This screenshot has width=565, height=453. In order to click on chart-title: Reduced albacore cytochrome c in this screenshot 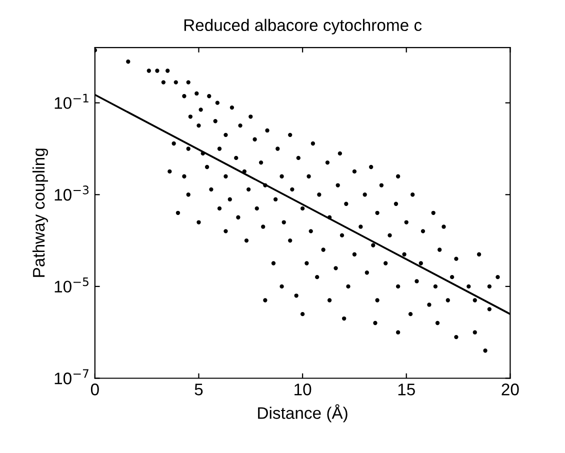, I will do `click(303, 26)`.